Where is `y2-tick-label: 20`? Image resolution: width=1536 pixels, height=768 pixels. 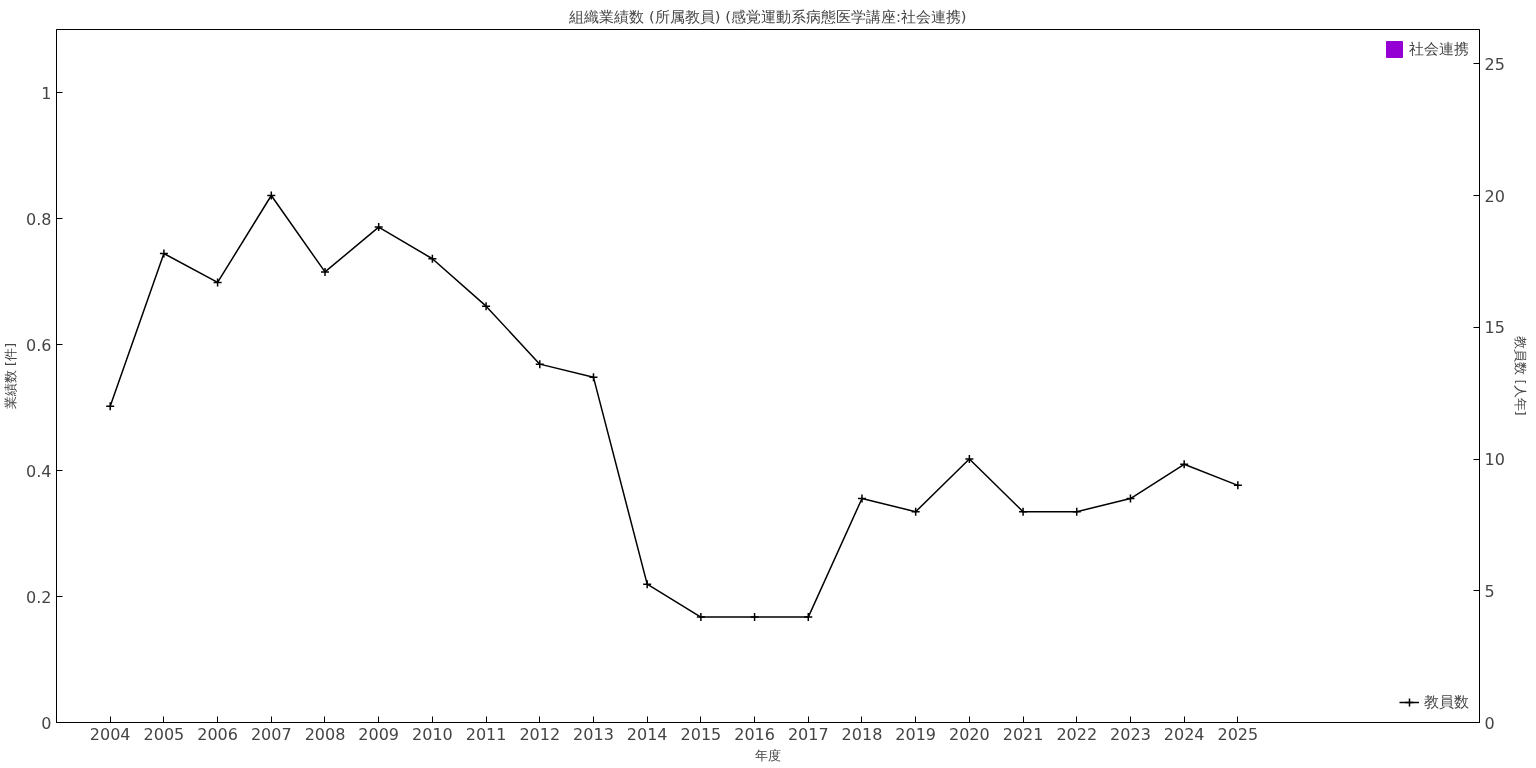 y2-tick-label: 20 is located at coordinates (1494, 196).